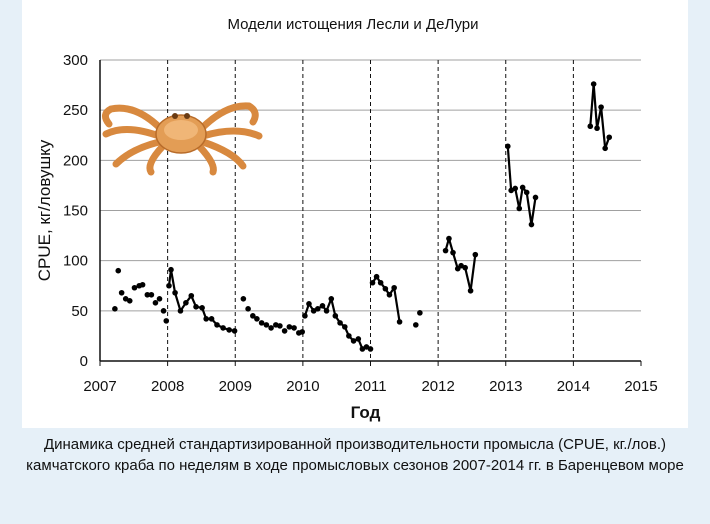 The height and width of the screenshot is (524, 710). Describe the element at coordinates (573, 386) in the screenshot. I see `x-tick-label: 2014` at that location.